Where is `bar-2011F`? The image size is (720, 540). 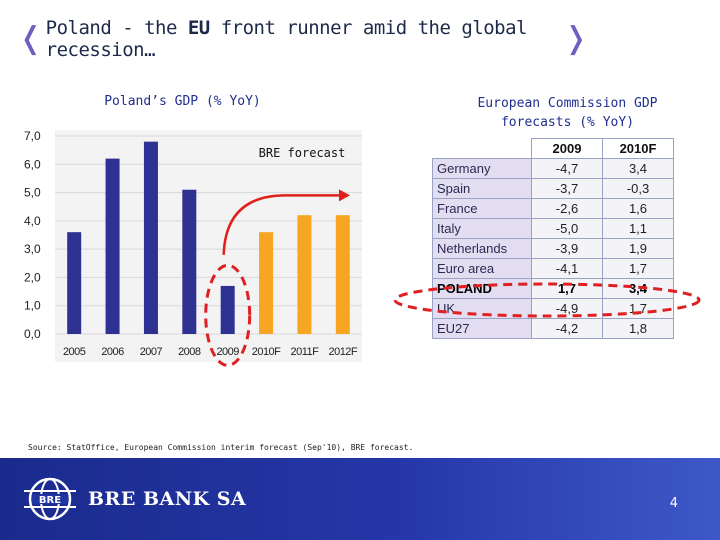 bar-2011F is located at coordinates (304, 274).